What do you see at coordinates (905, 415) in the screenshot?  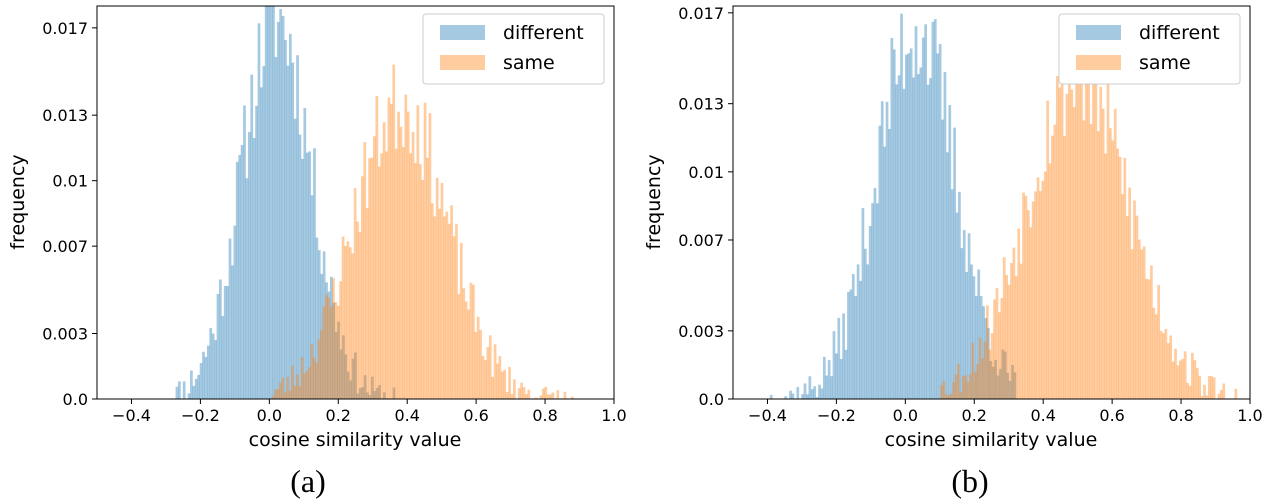 I see `x-tick-label: 0.0` at bounding box center [905, 415].